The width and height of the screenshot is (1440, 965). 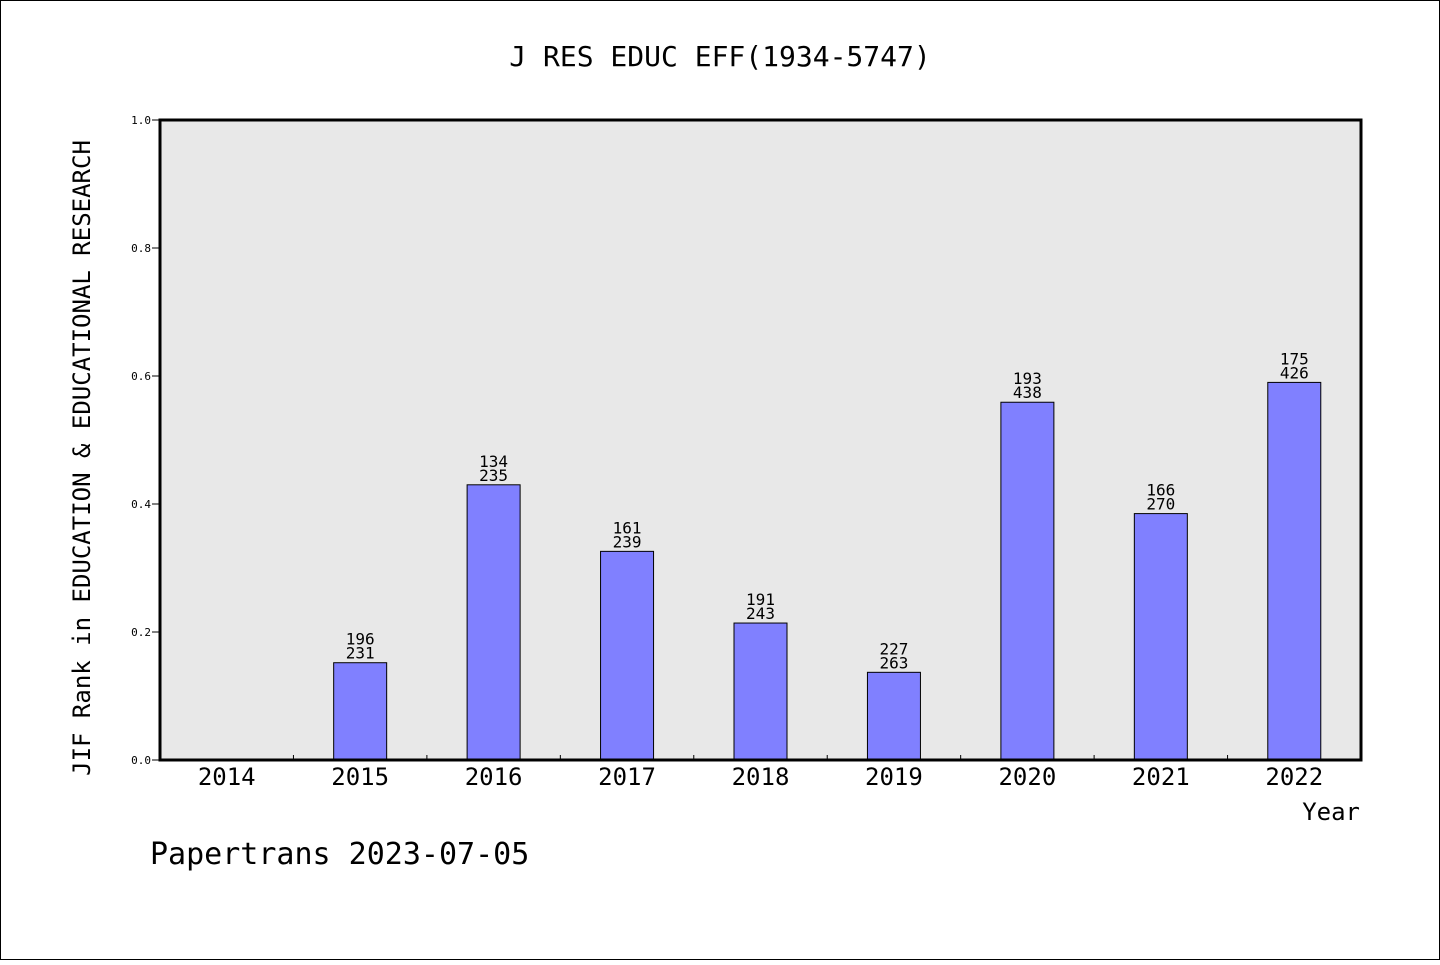 What do you see at coordinates (893, 648) in the screenshot?
I see `bar-label-rank: 227` at bounding box center [893, 648].